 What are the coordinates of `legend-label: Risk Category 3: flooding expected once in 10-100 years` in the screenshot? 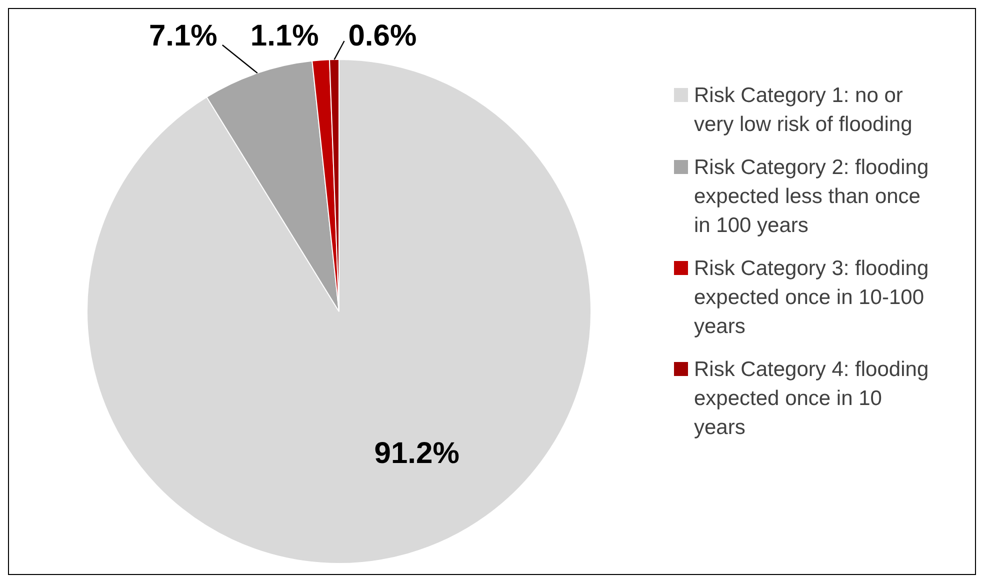 It's located at (812, 298).